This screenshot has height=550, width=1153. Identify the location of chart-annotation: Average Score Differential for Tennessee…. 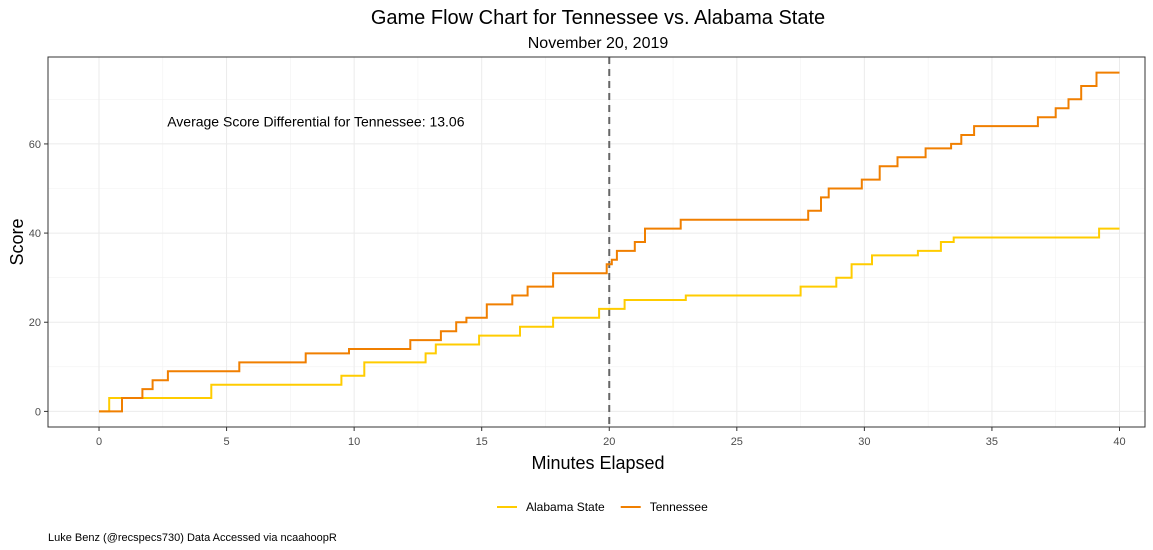
(316, 122).